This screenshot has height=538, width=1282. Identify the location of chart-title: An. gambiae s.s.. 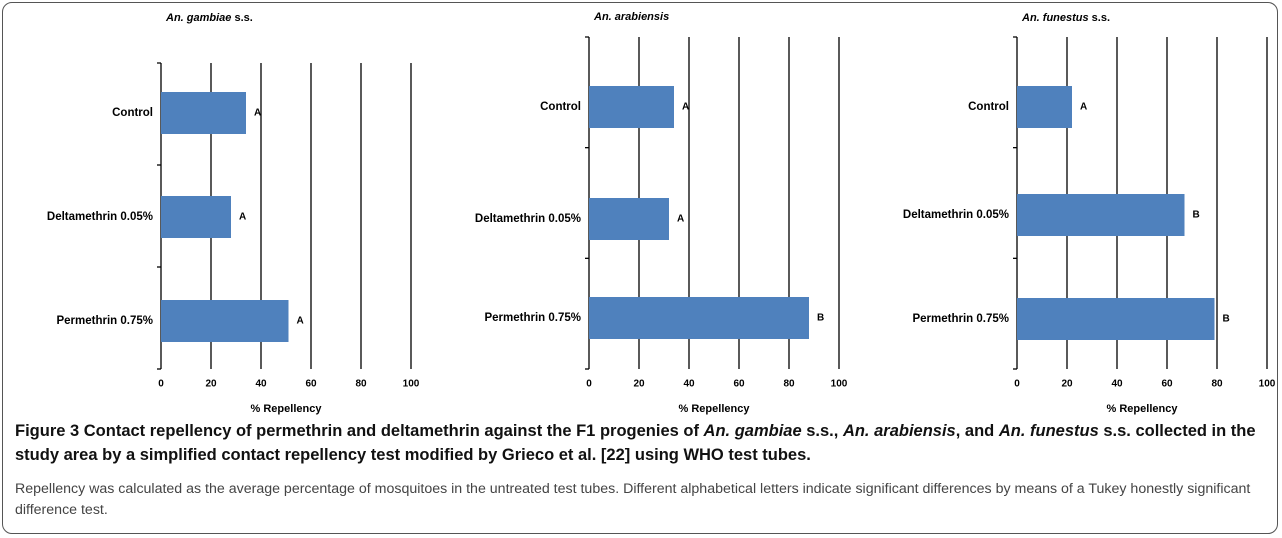
(209, 18).